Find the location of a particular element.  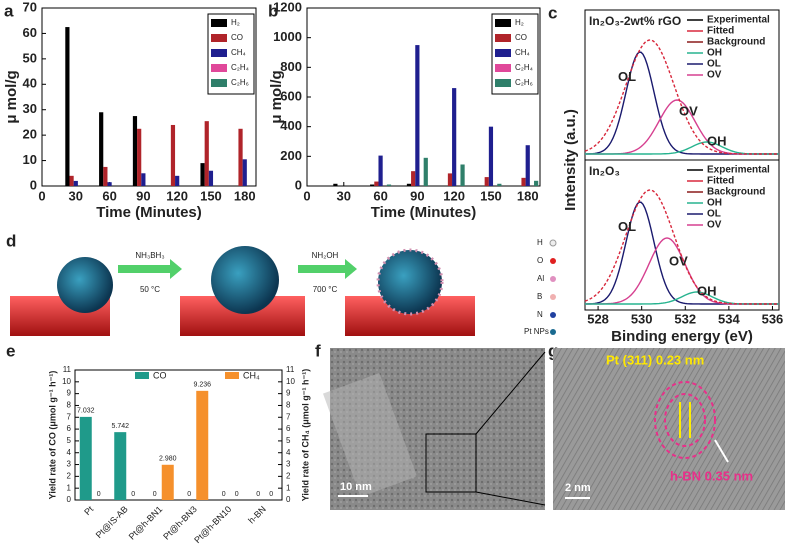

lattice-label: h-BN 0.35 nm is located at coordinates (711, 475).